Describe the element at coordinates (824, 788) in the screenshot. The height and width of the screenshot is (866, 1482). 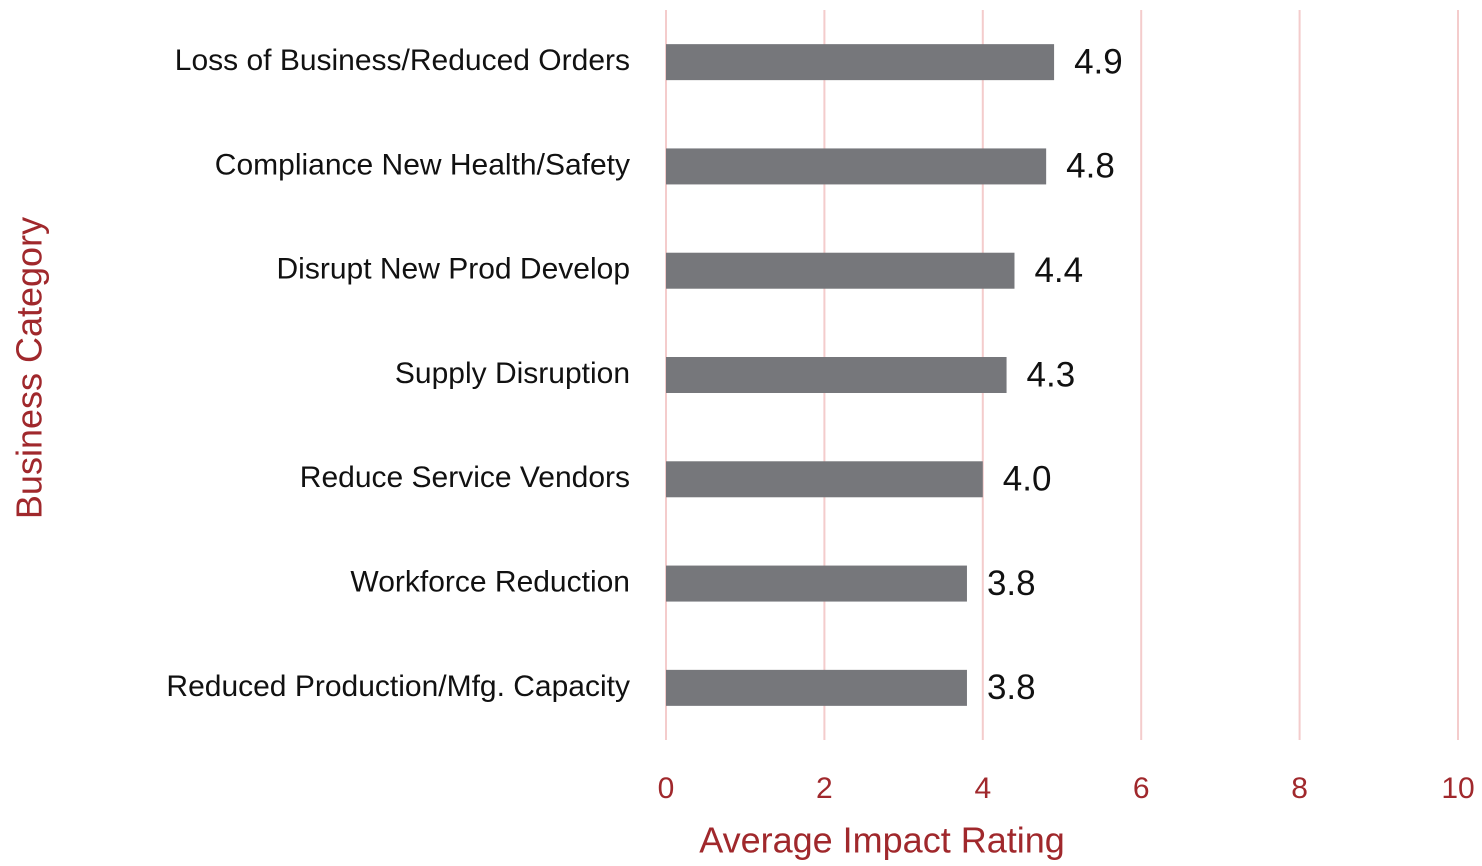
I see `x-tick-label: 2` at that location.